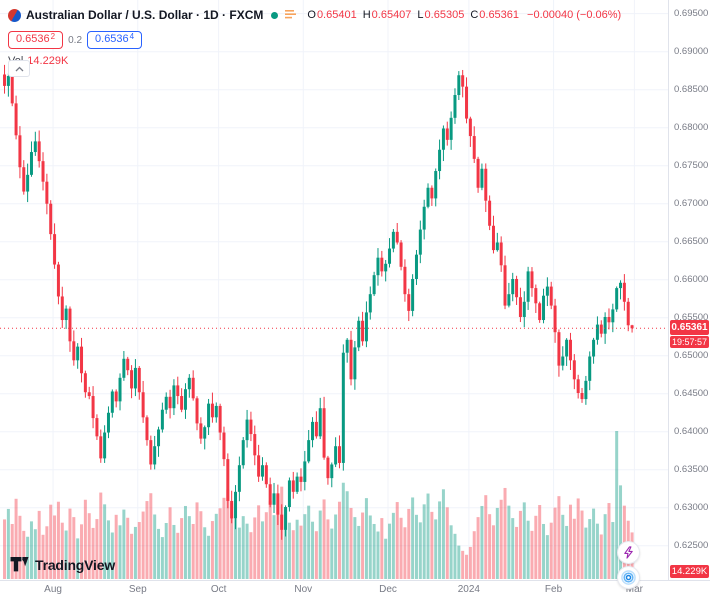  What do you see at coordinates (691, 204) in the screenshot?
I see `price-tick-label: 0.67000` at bounding box center [691, 204].